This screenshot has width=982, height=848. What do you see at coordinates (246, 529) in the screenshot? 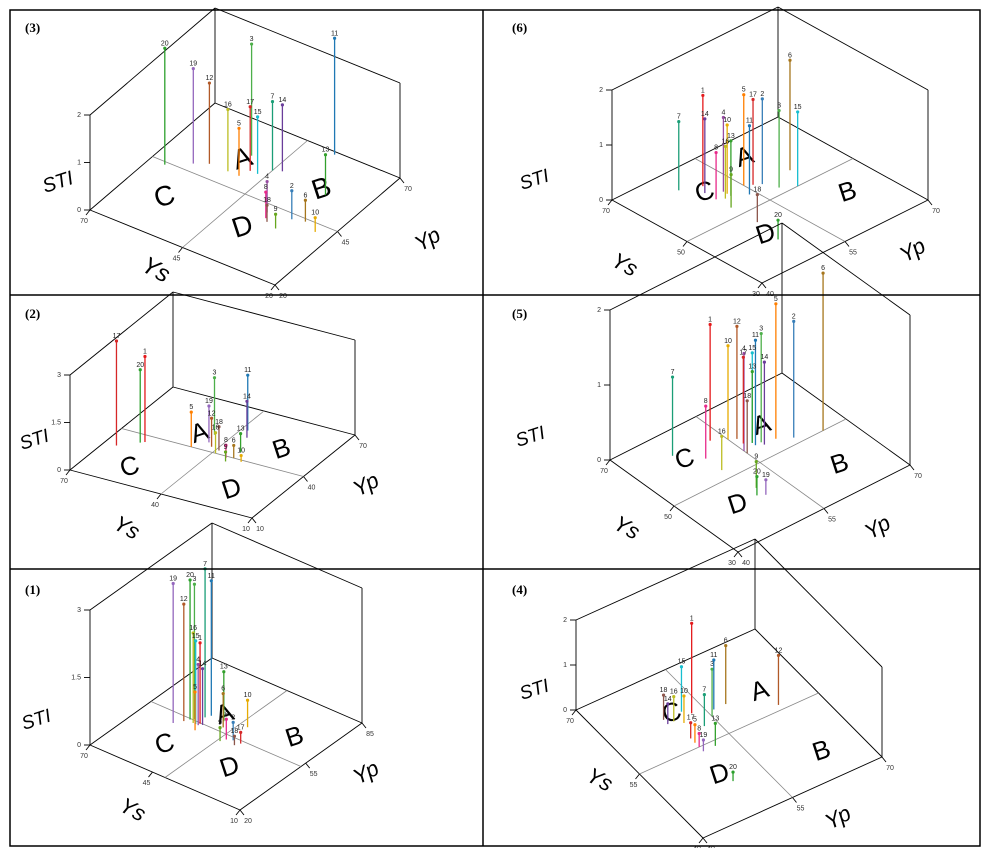
I see `x-tick-label: 10` at bounding box center [246, 529].